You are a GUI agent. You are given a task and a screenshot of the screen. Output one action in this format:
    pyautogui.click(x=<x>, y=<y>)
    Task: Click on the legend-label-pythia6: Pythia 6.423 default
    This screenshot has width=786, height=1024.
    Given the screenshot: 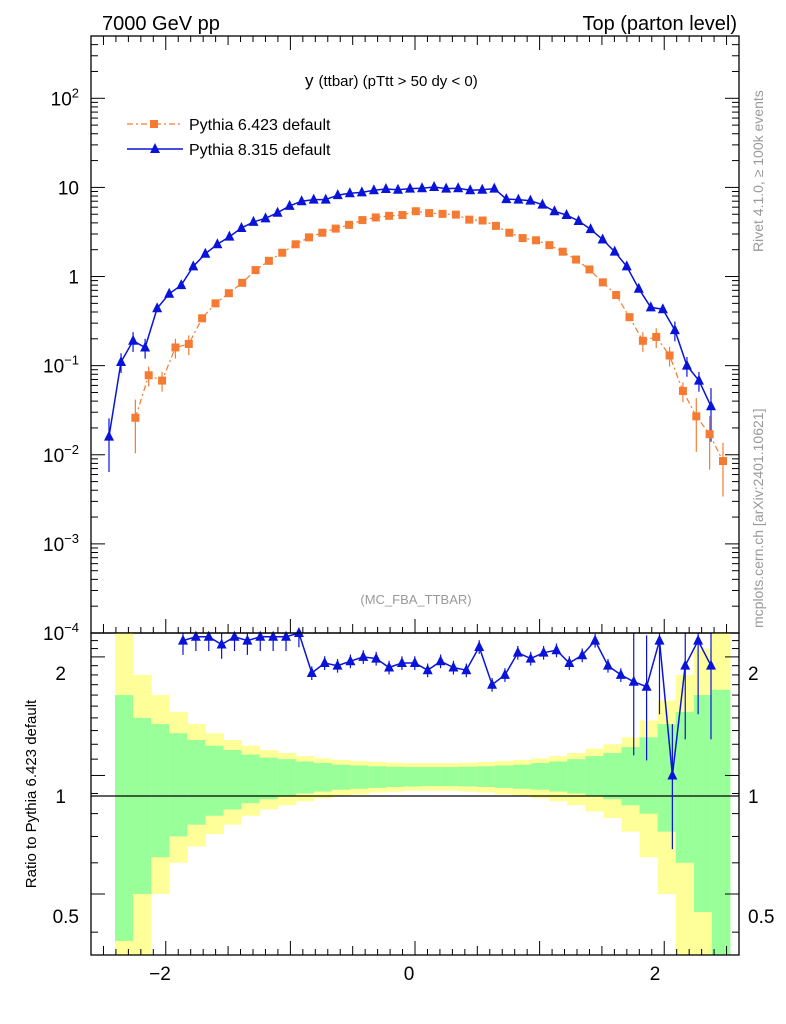 What is the action you would take?
    pyautogui.click(x=260, y=125)
    